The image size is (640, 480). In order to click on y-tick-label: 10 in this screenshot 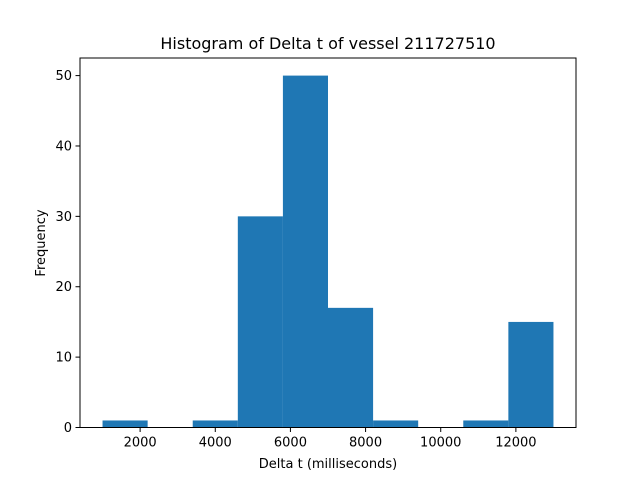, I will do `click(63, 358)`.